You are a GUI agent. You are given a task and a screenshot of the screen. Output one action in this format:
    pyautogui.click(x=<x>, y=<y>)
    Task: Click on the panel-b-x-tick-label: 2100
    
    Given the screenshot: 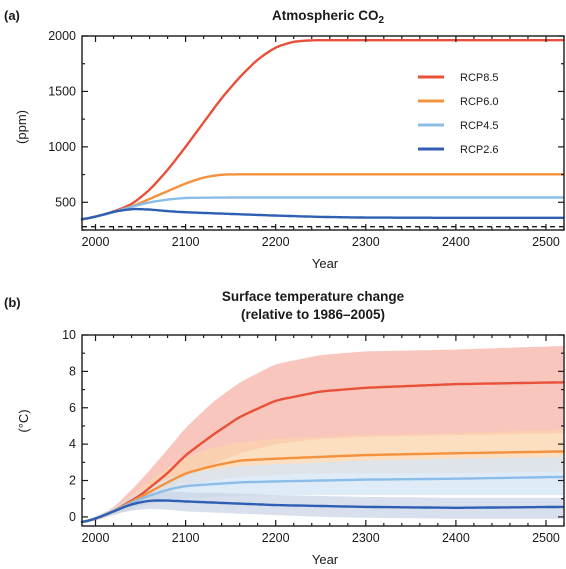 What is the action you would take?
    pyautogui.click(x=186, y=538)
    